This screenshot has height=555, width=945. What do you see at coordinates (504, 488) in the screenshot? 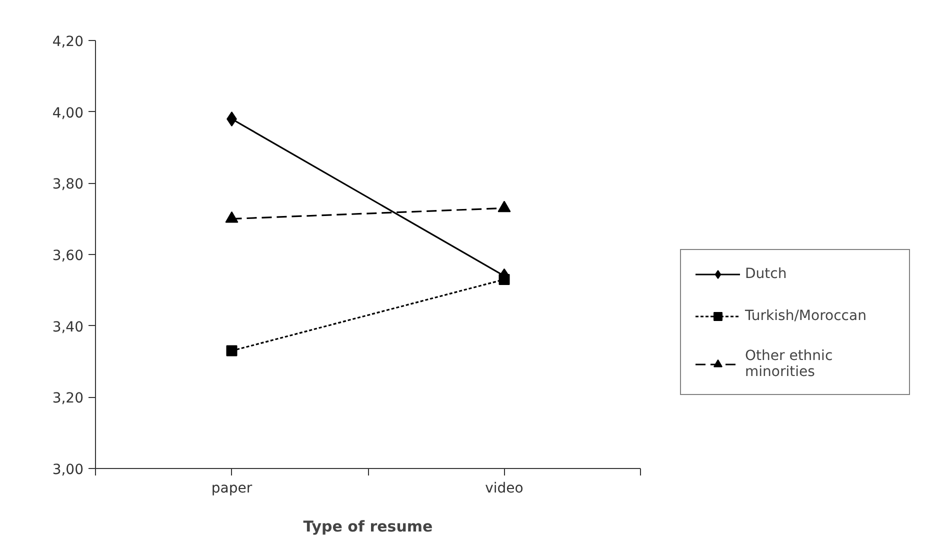
I see `x-tick-label: video` at bounding box center [504, 488].